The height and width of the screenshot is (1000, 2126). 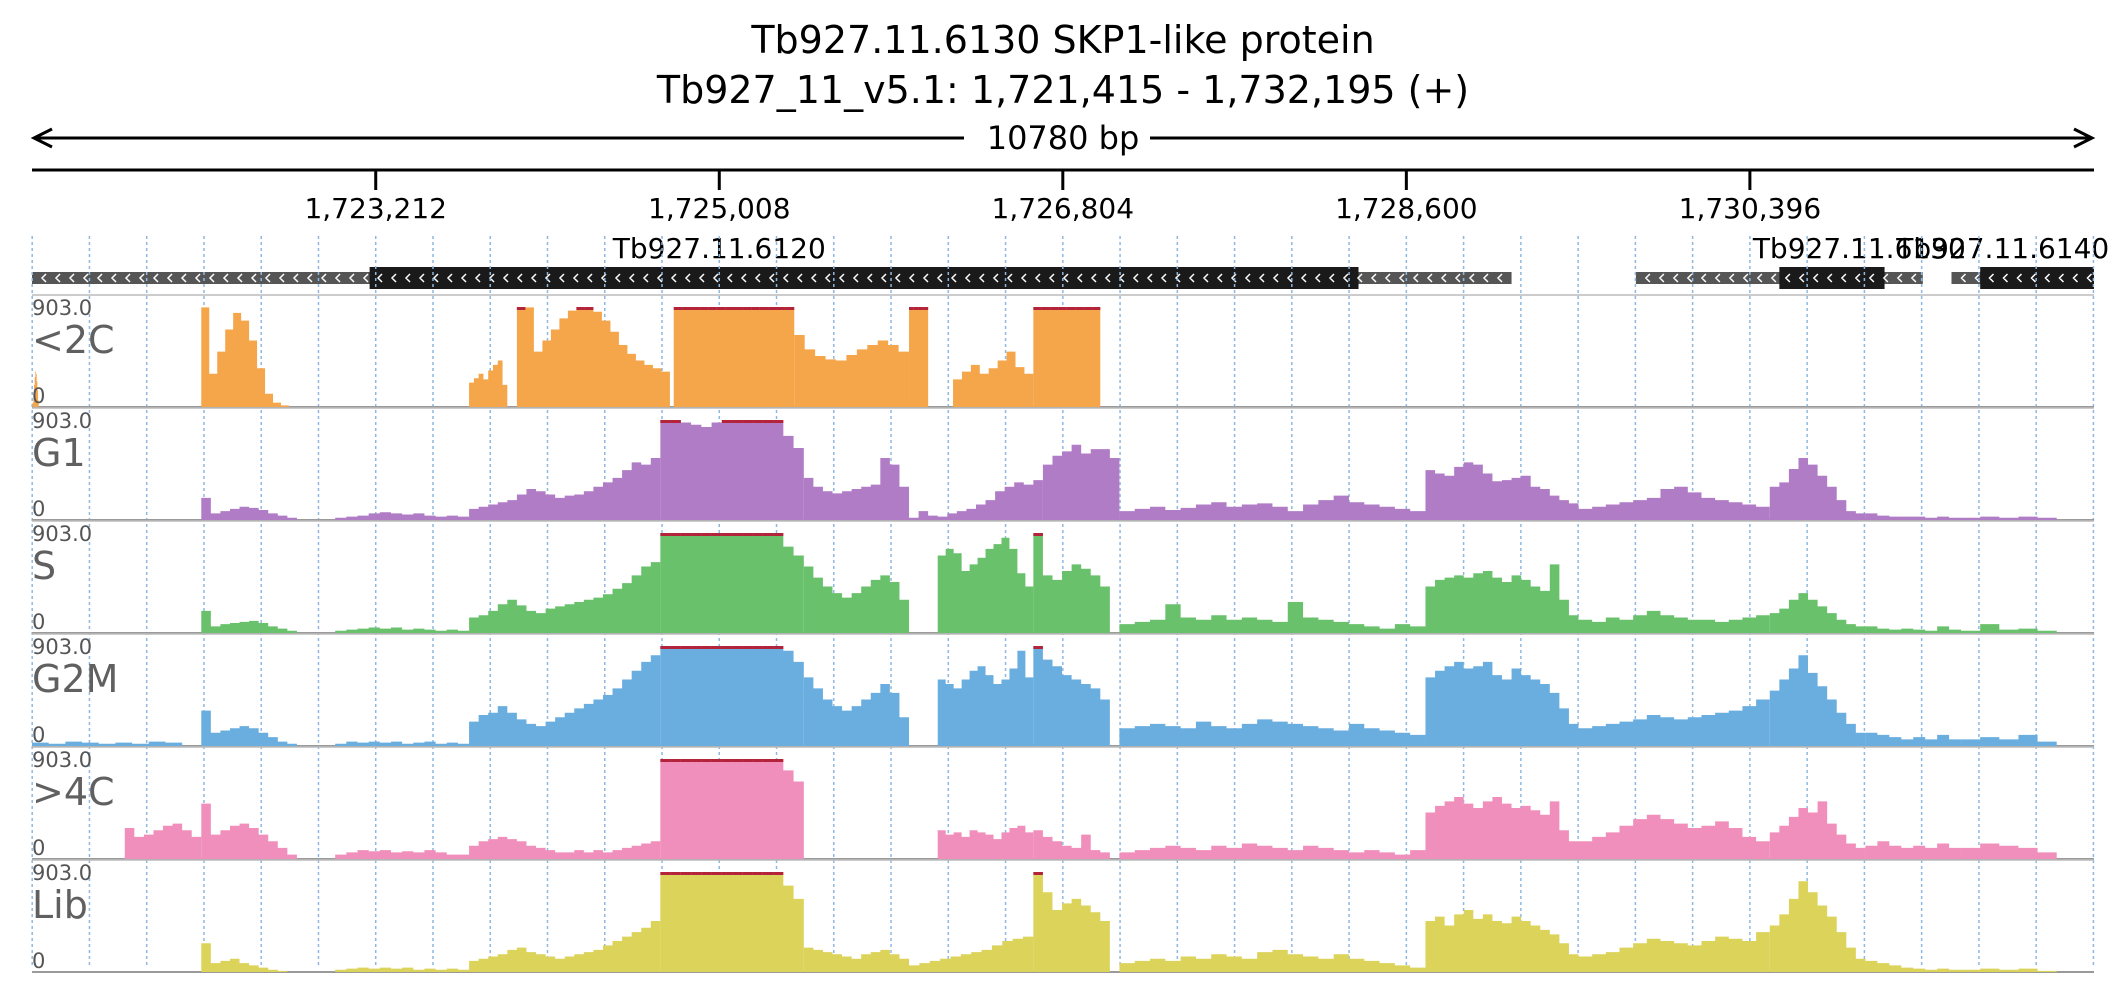 I want to click on ruler-tick-label: 1,730,396, so click(x=1750, y=208).